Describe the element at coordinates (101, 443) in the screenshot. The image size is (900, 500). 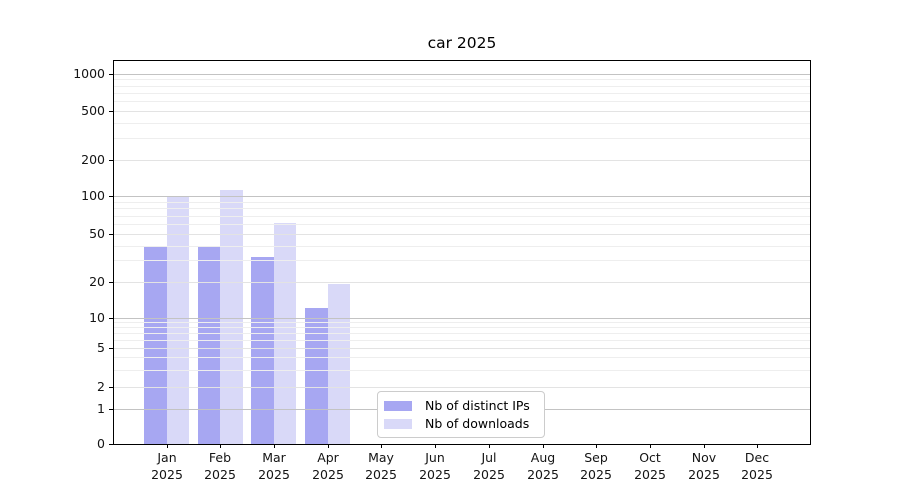
I see `y-tick-label-0: 0` at that location.